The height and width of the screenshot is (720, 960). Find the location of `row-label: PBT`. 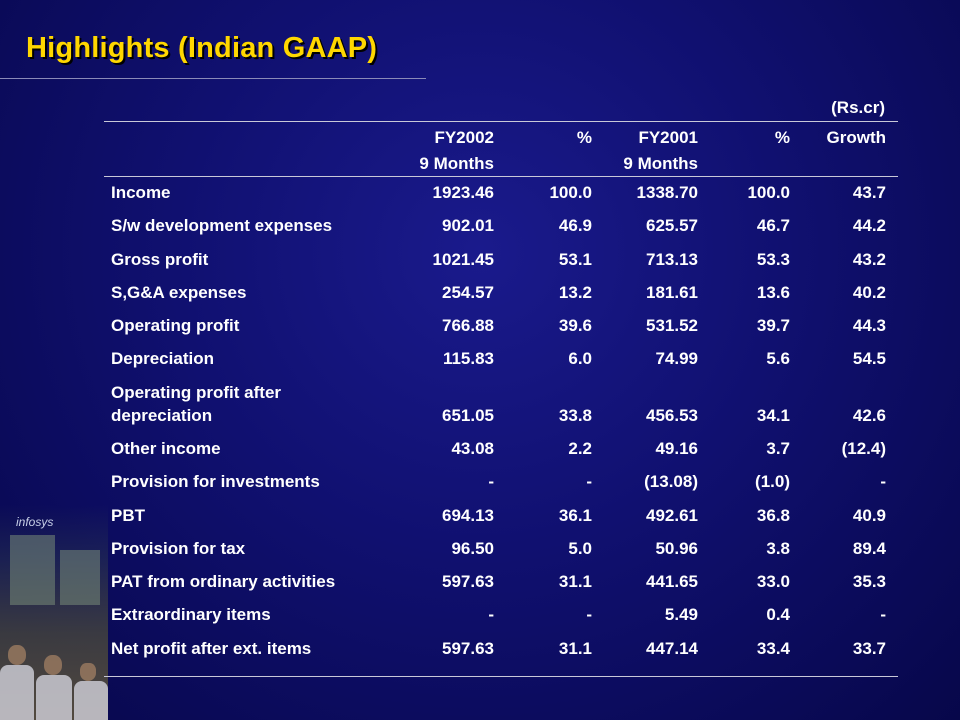

row-label: PBT is located at coordinates (128, 515).